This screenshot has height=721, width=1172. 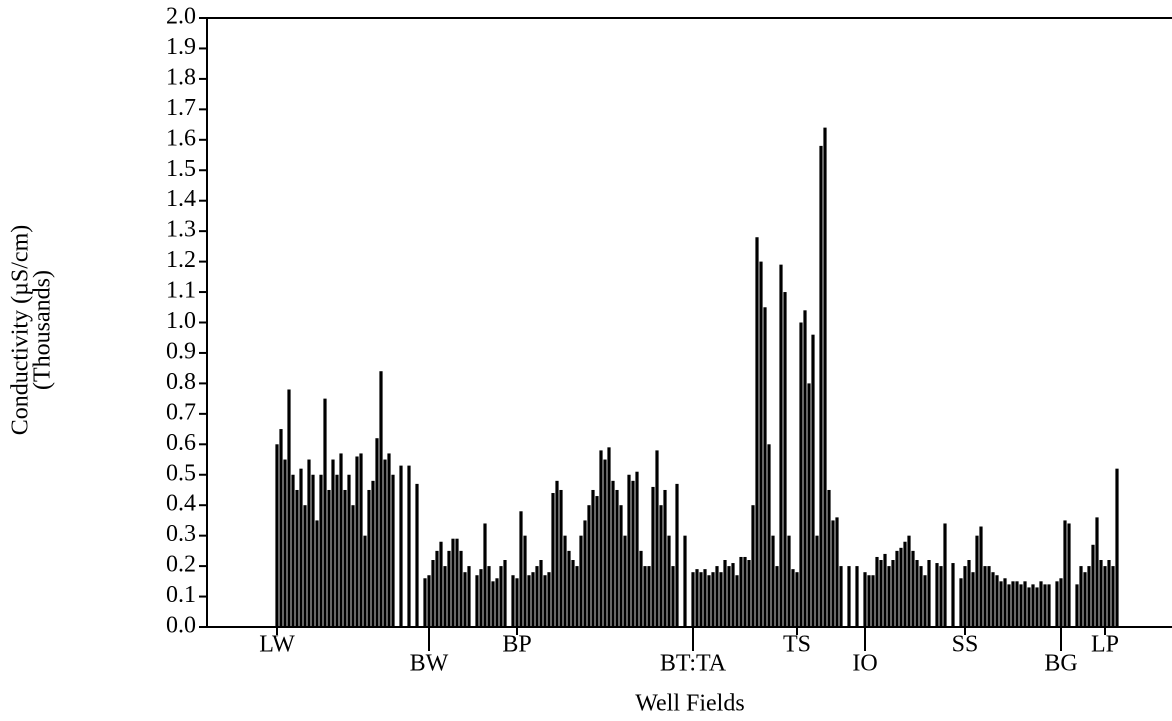 I want to click on y-tick-label: 0.0, so click(x=181, y=626).